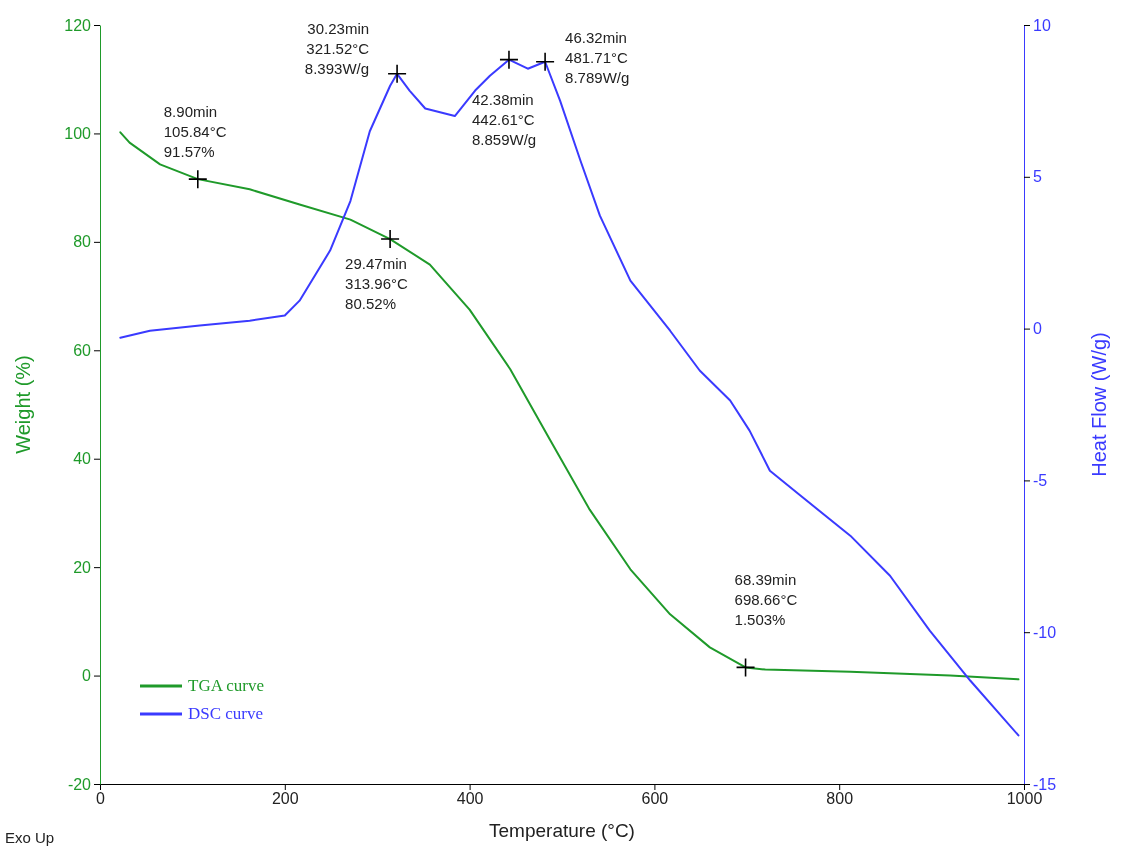  Describe the element at coordinates (597, 57) in the screenshot. I see `annotation: 46.32min 481.71°C 8.789W/g` at that location.